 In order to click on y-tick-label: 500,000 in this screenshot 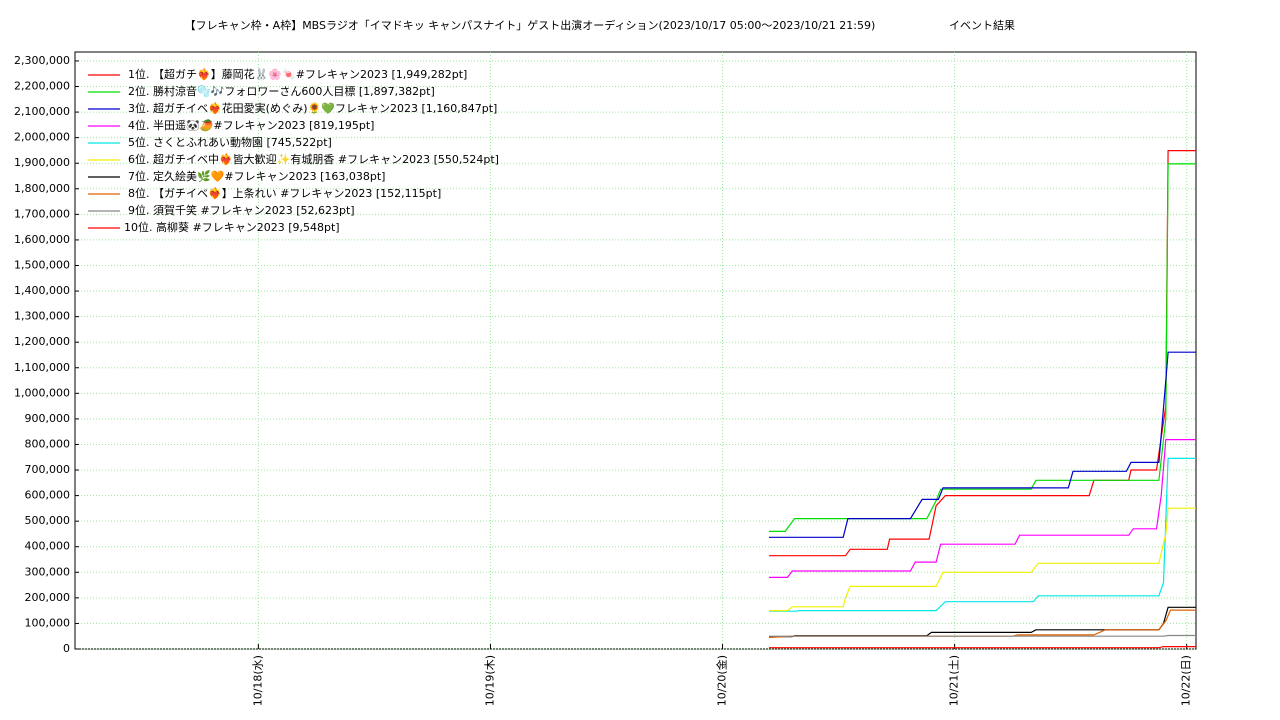, I will do `click(48, 520)`.